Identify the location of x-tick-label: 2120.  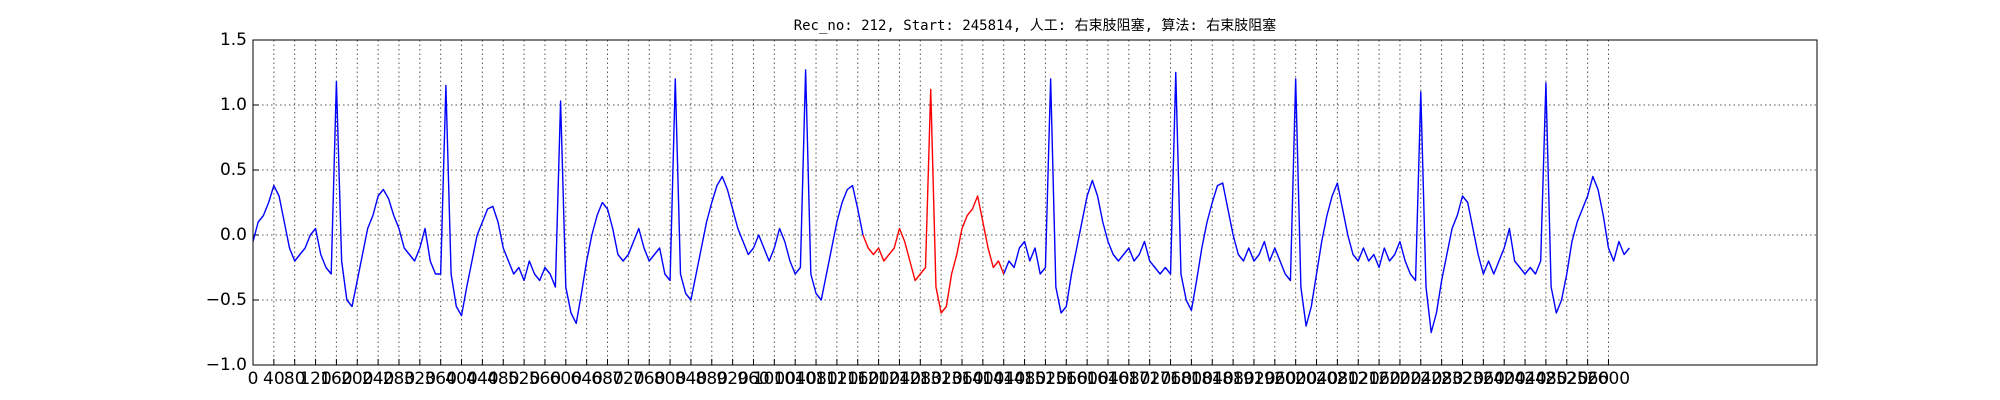
(1358, 379).